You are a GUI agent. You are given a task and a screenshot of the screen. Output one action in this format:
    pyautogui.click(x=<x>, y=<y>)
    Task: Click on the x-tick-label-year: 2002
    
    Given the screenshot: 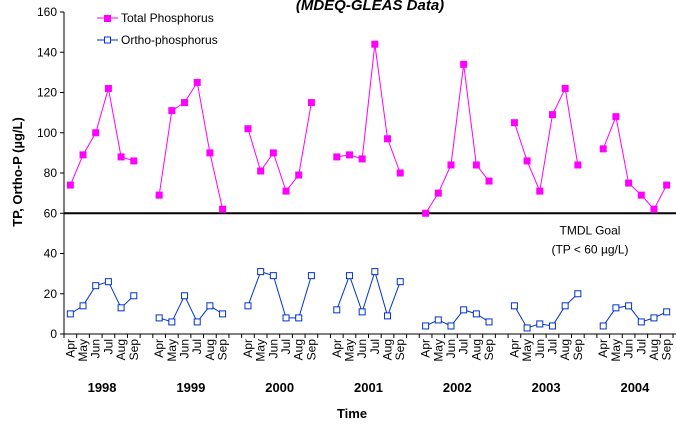 What is the action you would take?
    pyautogui.click(x=457, y=387)
    